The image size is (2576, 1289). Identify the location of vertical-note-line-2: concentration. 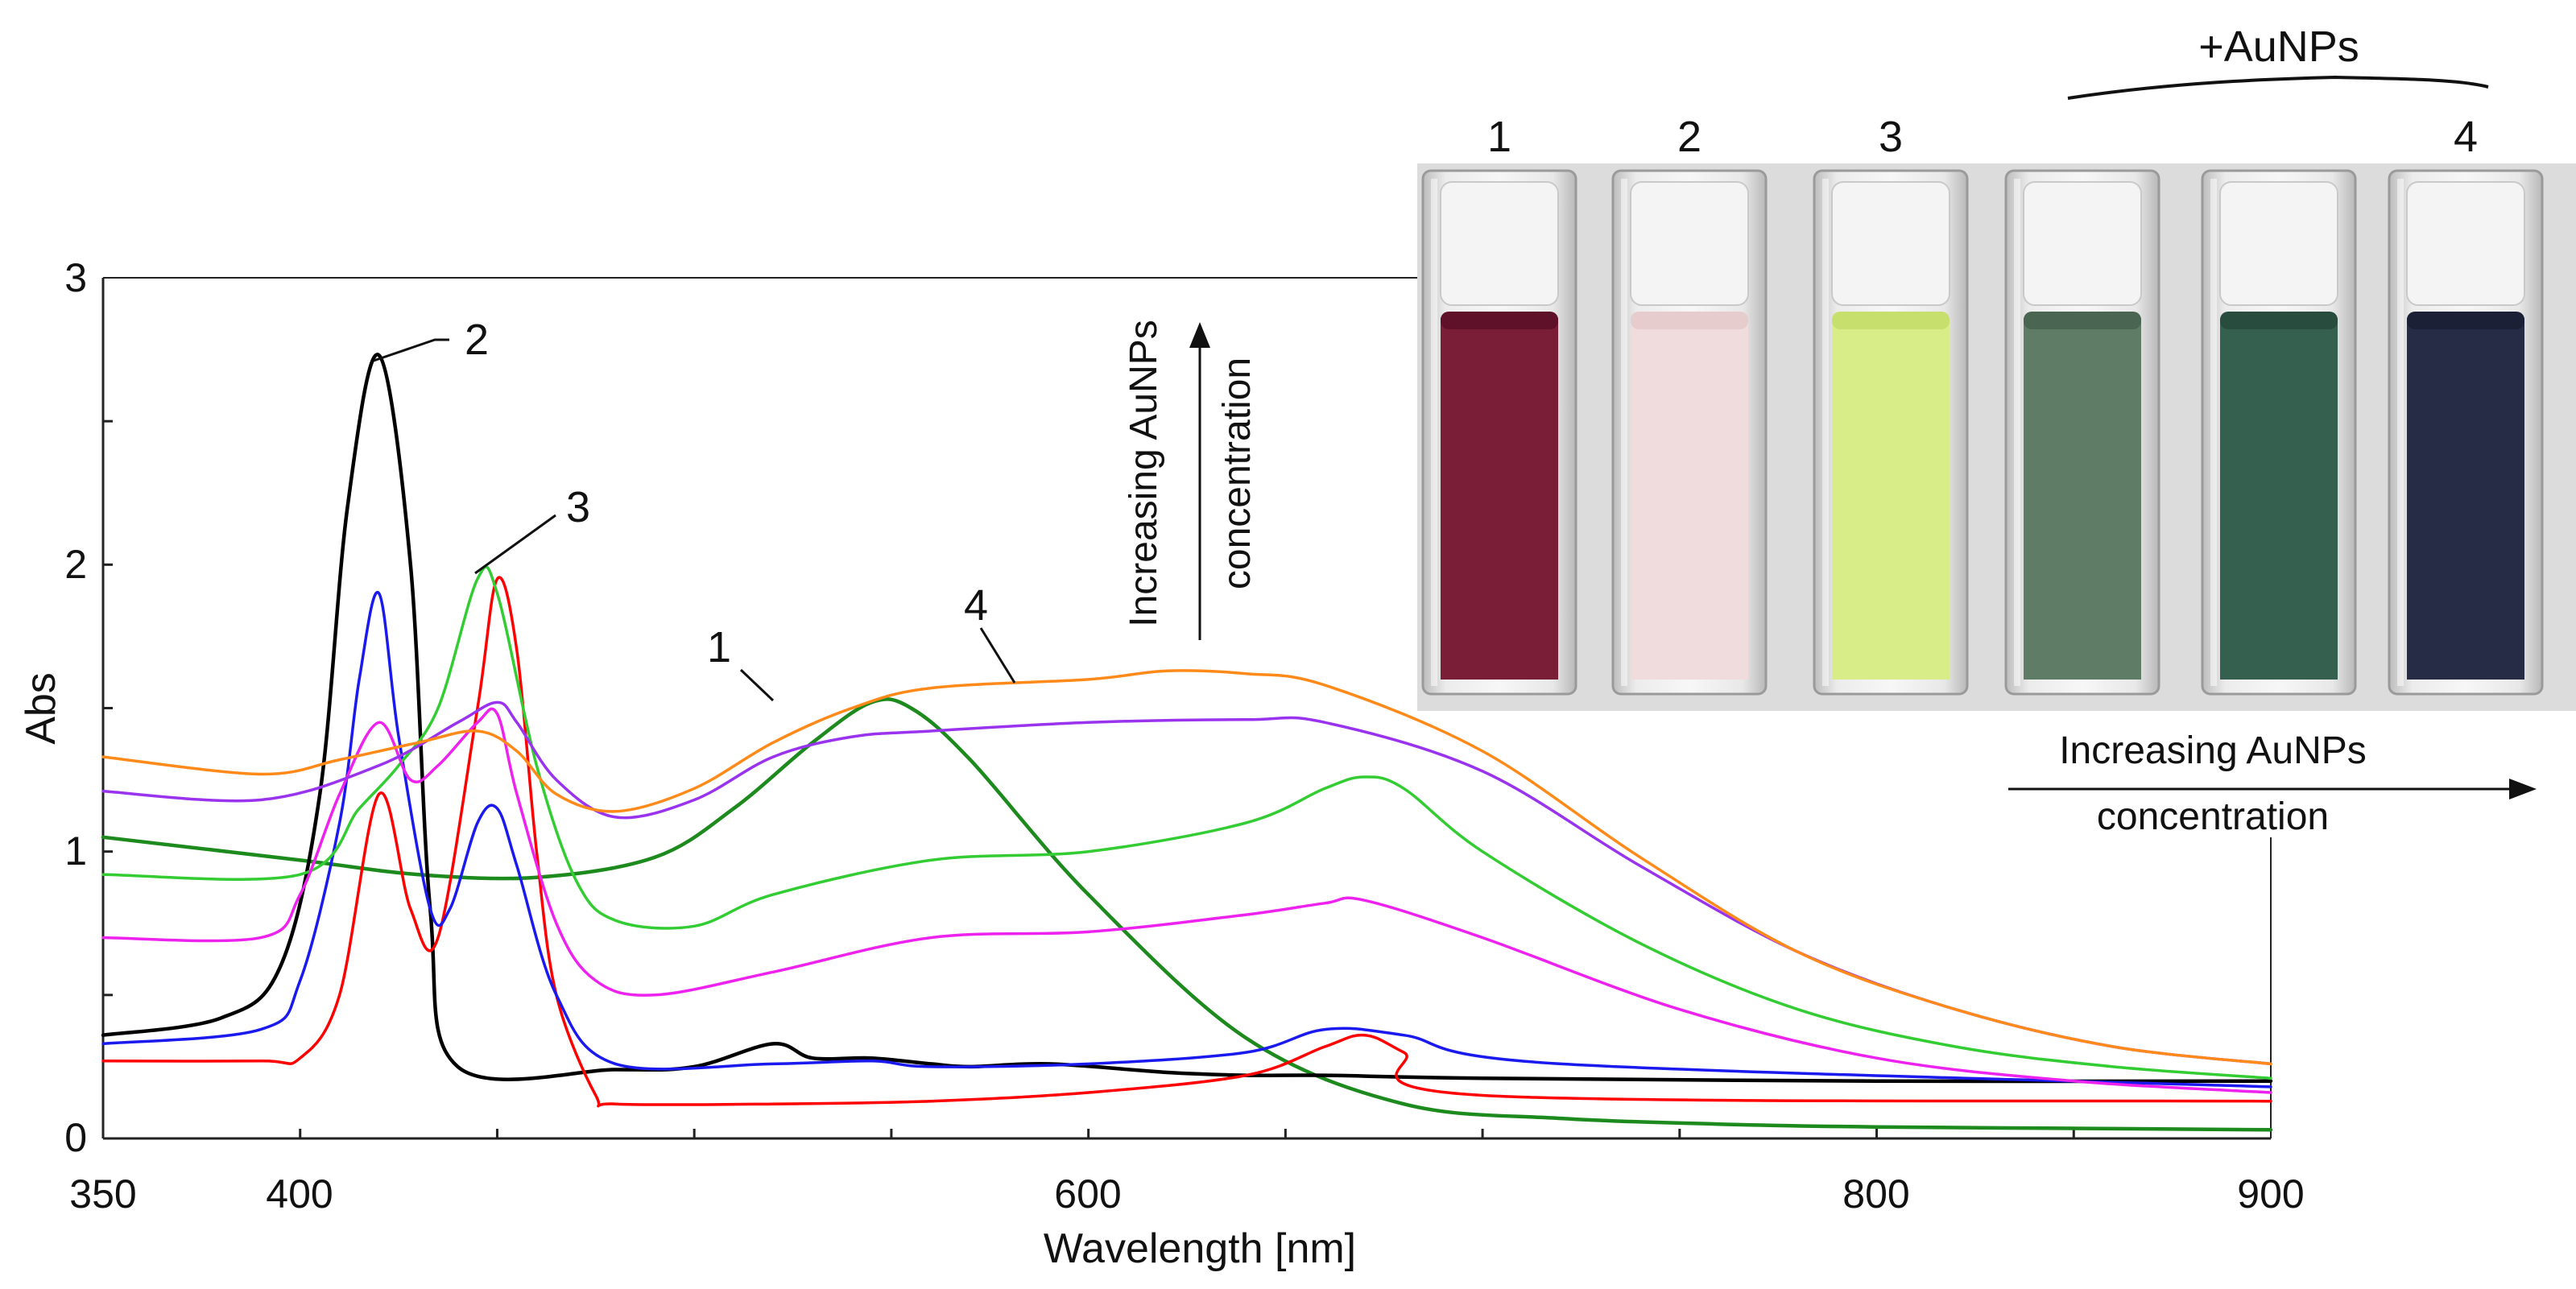
(1238, 473).